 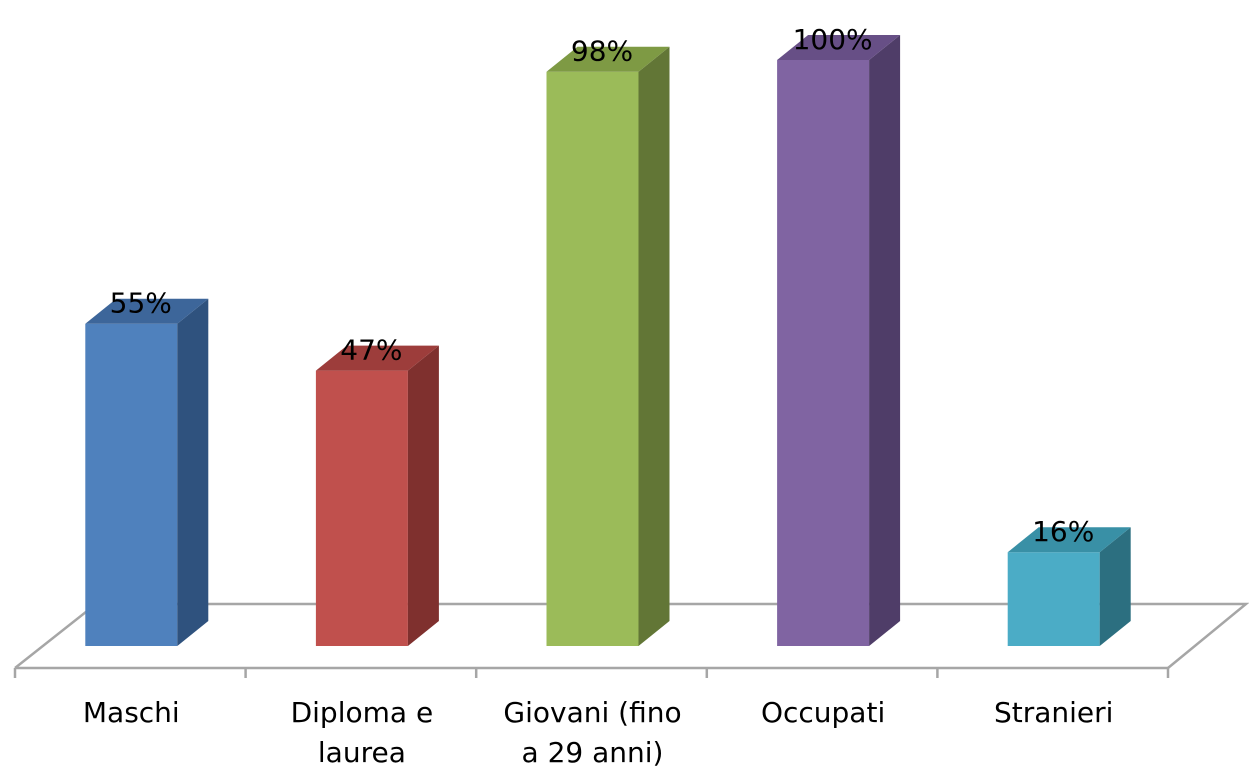 I want to click on category-label-line: Stranieri, so click(x=1053, y=712).